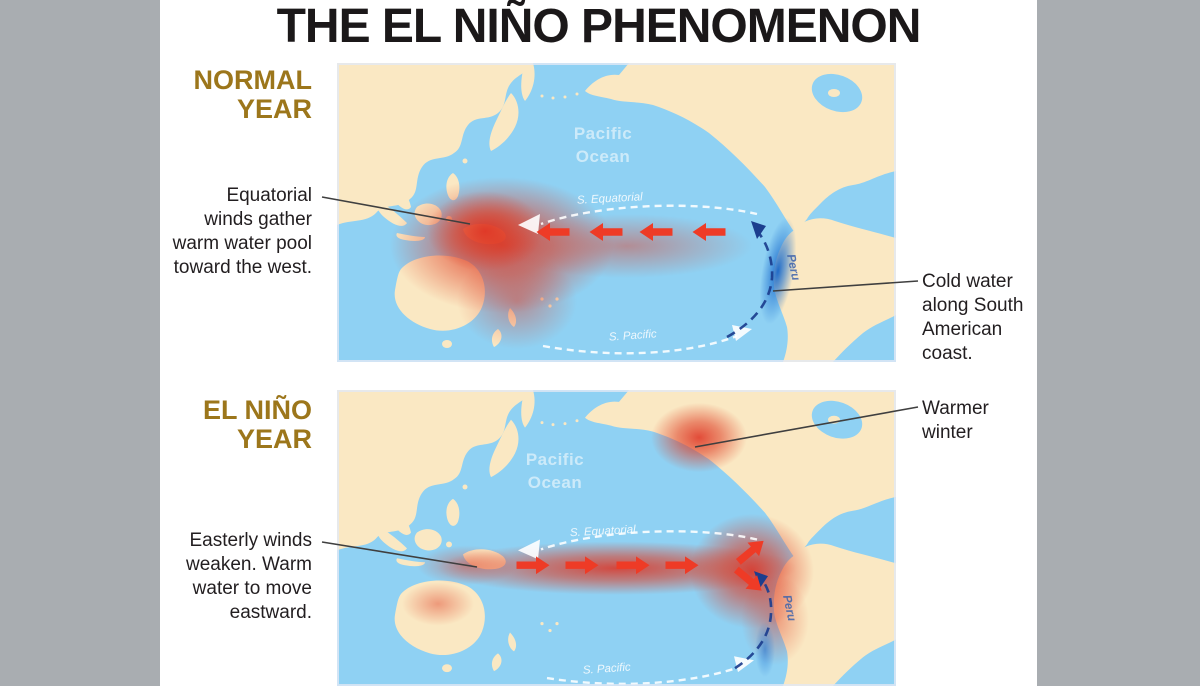 This screenshot has width=1200, height=686. I want to click on cold-water-blob, so click(778, 271).